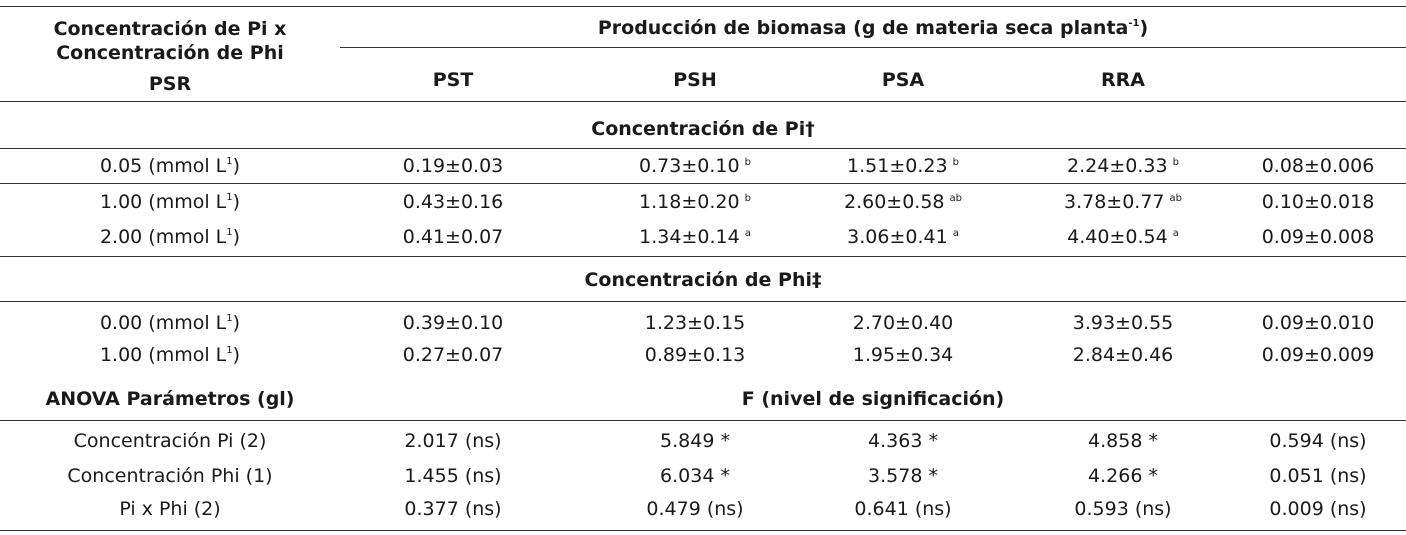  What do you see at coordinates (903, 509) in the screenshot?
I see `table-cell: 0.641 (ns)` at bounding box center [903, 509].